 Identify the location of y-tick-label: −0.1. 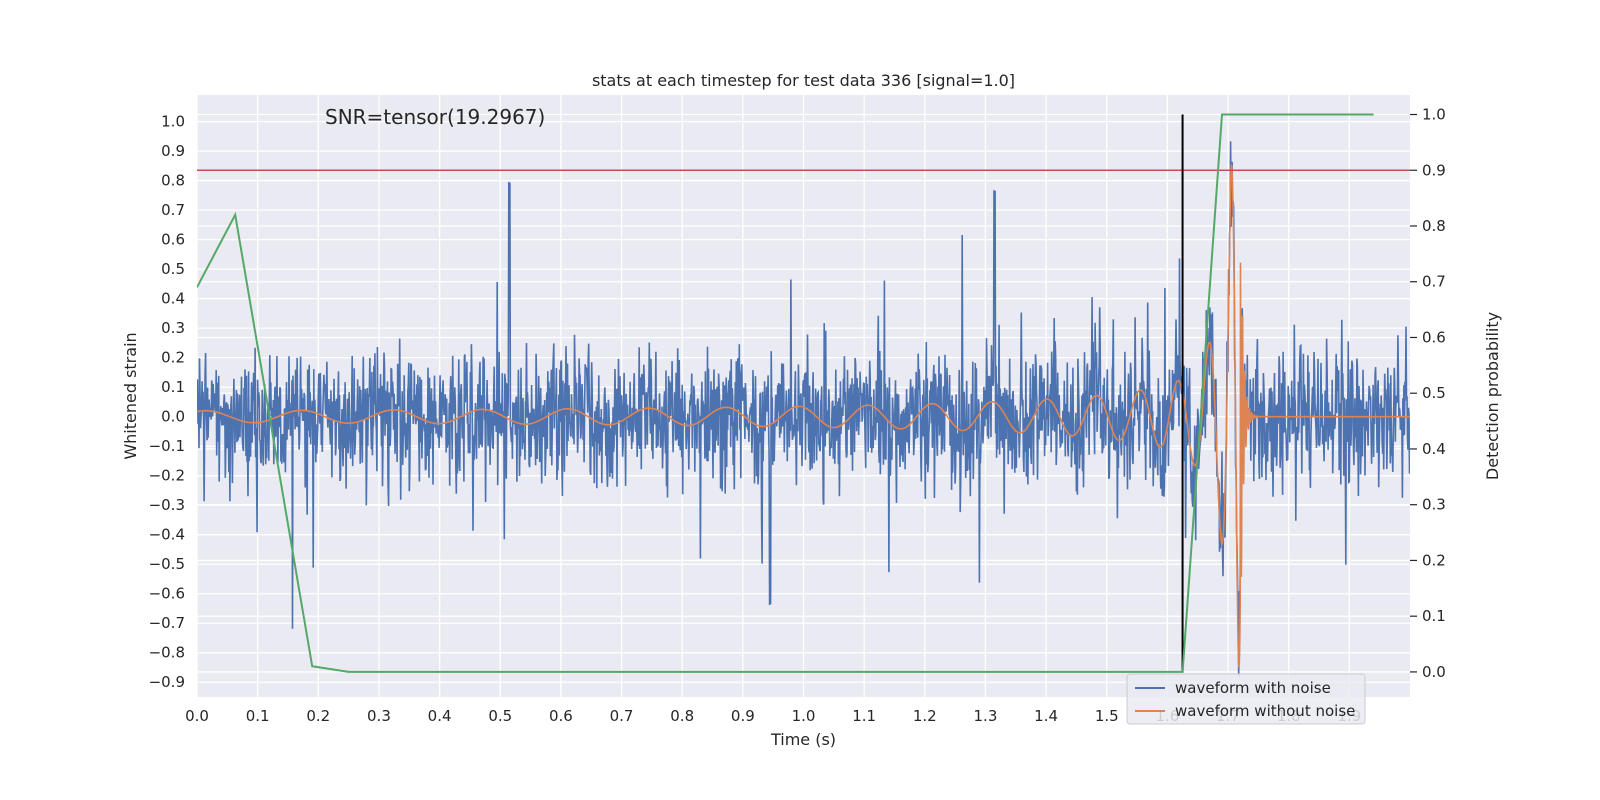
(167, 446).